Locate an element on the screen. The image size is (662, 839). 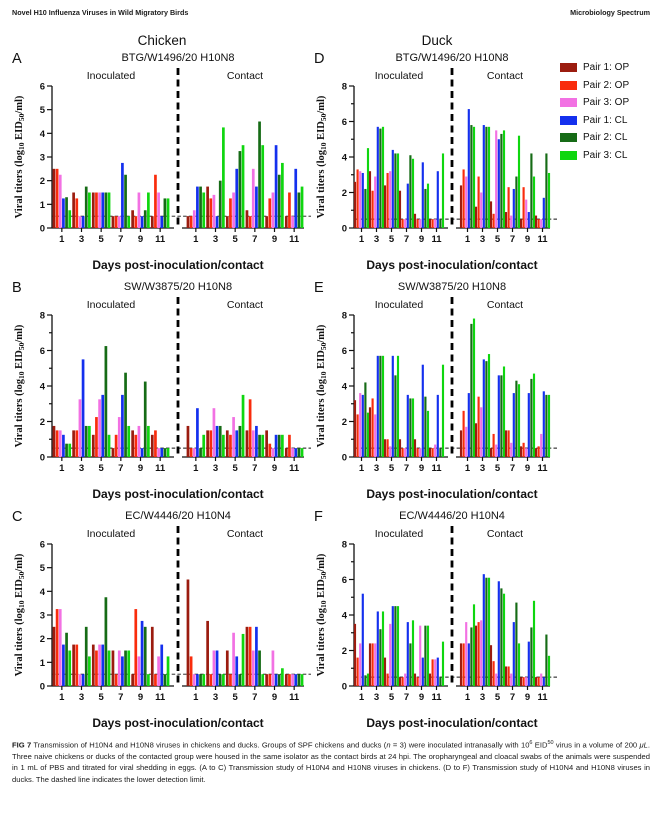
caption-text: FIG 7 is located at coordinates (22, 745).